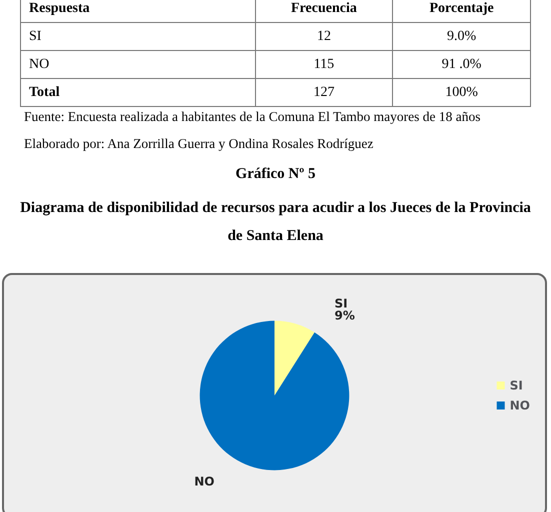 Image resolution: width=551 pixels, height=512 pixels. Describe the element at coordinates (275, 222) in the screenshot. I see `chart-subtitle: Diagrama de disponibilidad de recursos para acudir a los Jueces de la Provincia de Santa Elena` at that location.